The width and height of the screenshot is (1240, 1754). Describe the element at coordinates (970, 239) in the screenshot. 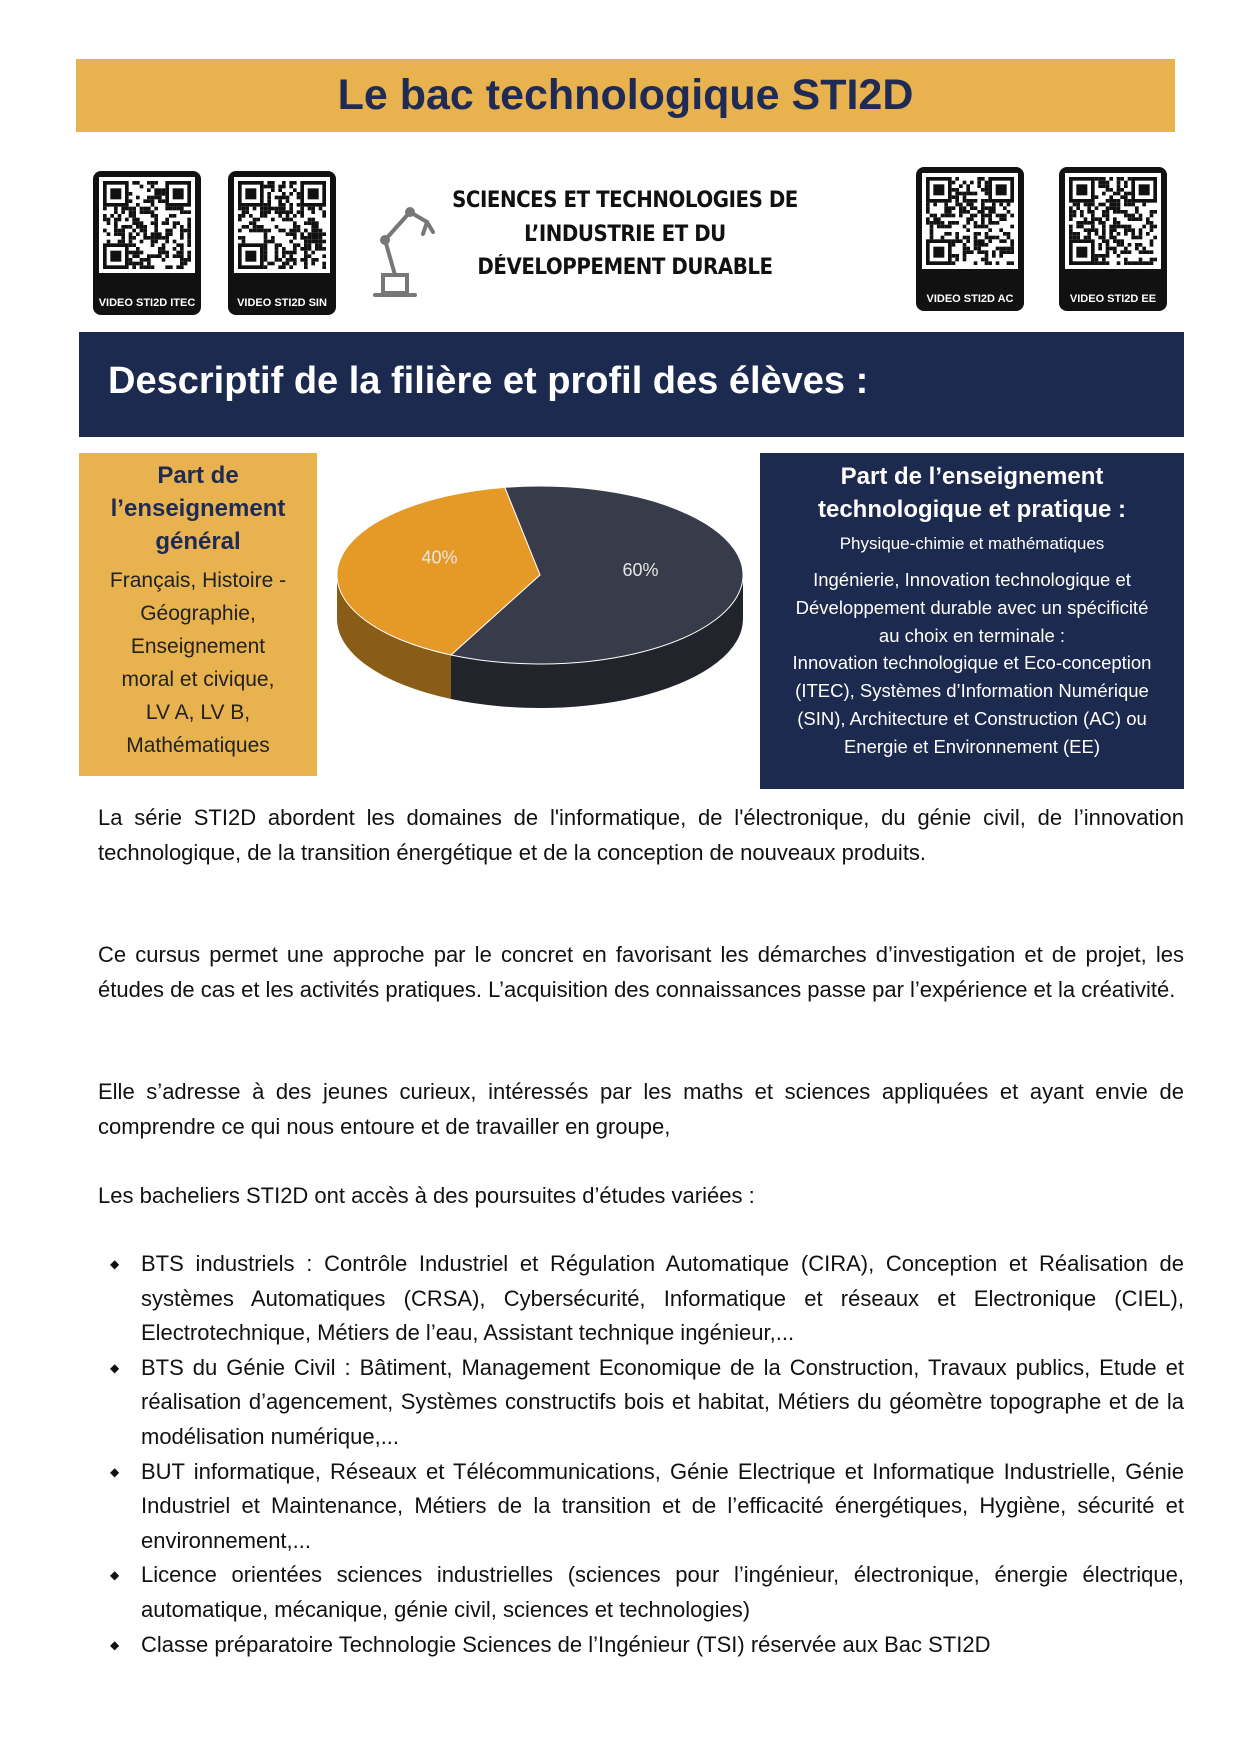

I see `qr-code: VIDEO STI2D AC` at that location.